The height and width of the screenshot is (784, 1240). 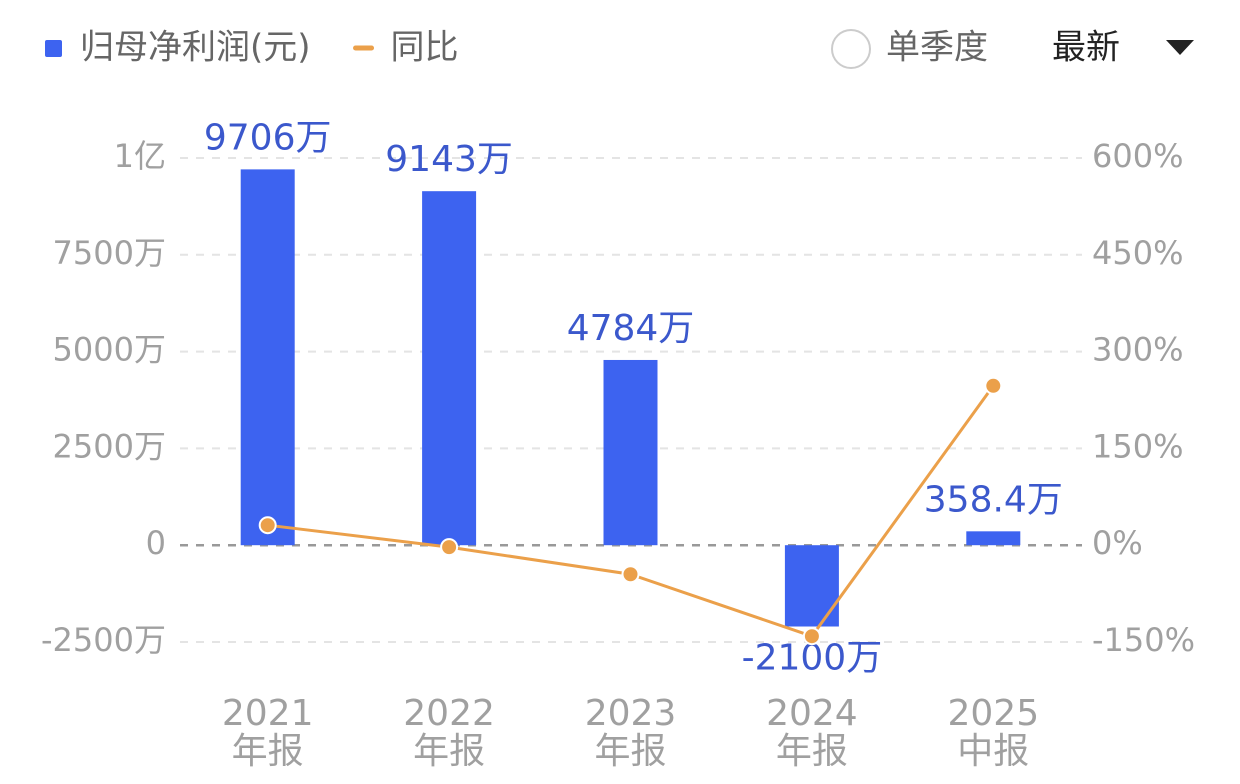 What do you see at coordinates (630, 732) in the screenshot?
I see `x-tick-label: 2023年报` at bounding box center [630, 732].